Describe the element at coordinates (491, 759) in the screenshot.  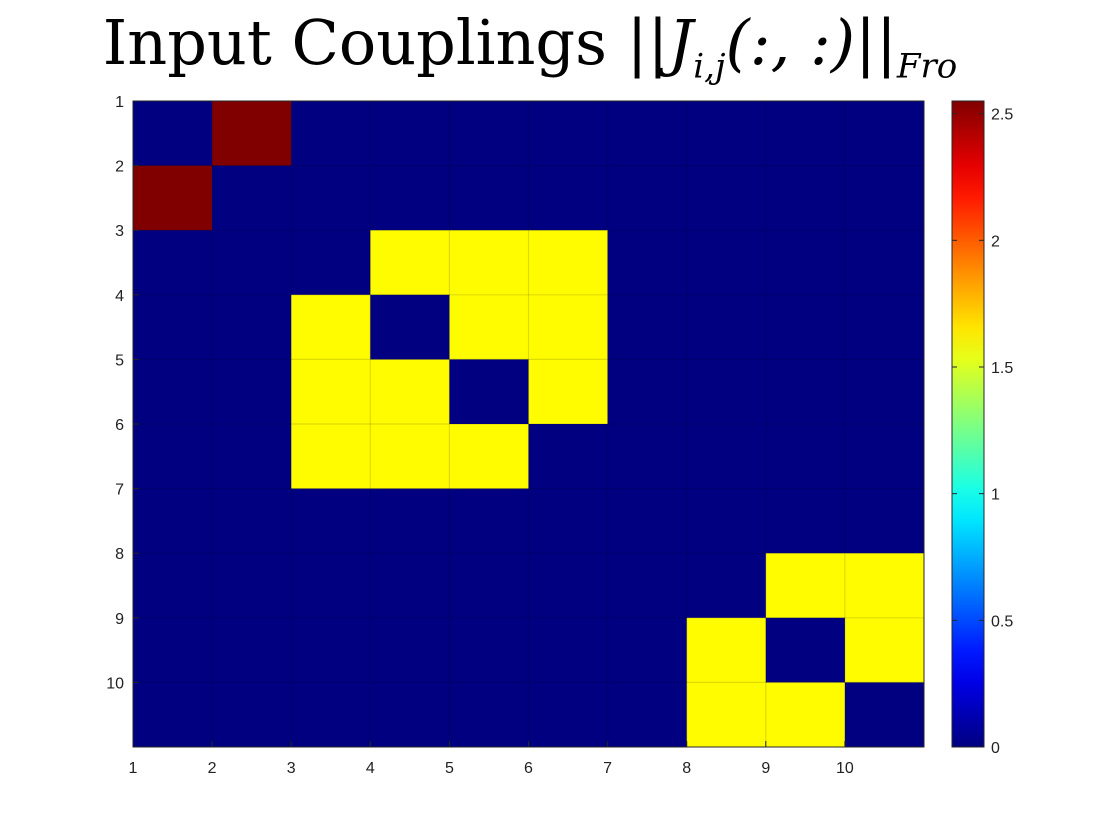
I see `x-axis-ticks: 1 2 3 4 5 6 7 8 9 10` at that location.